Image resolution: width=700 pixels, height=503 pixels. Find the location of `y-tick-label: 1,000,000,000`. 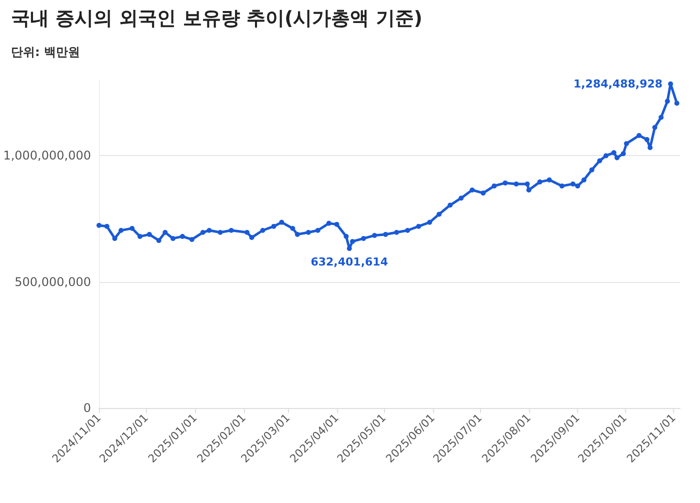

y-tick-label: 1,000,000,000 is located at coordinates (47, 155).